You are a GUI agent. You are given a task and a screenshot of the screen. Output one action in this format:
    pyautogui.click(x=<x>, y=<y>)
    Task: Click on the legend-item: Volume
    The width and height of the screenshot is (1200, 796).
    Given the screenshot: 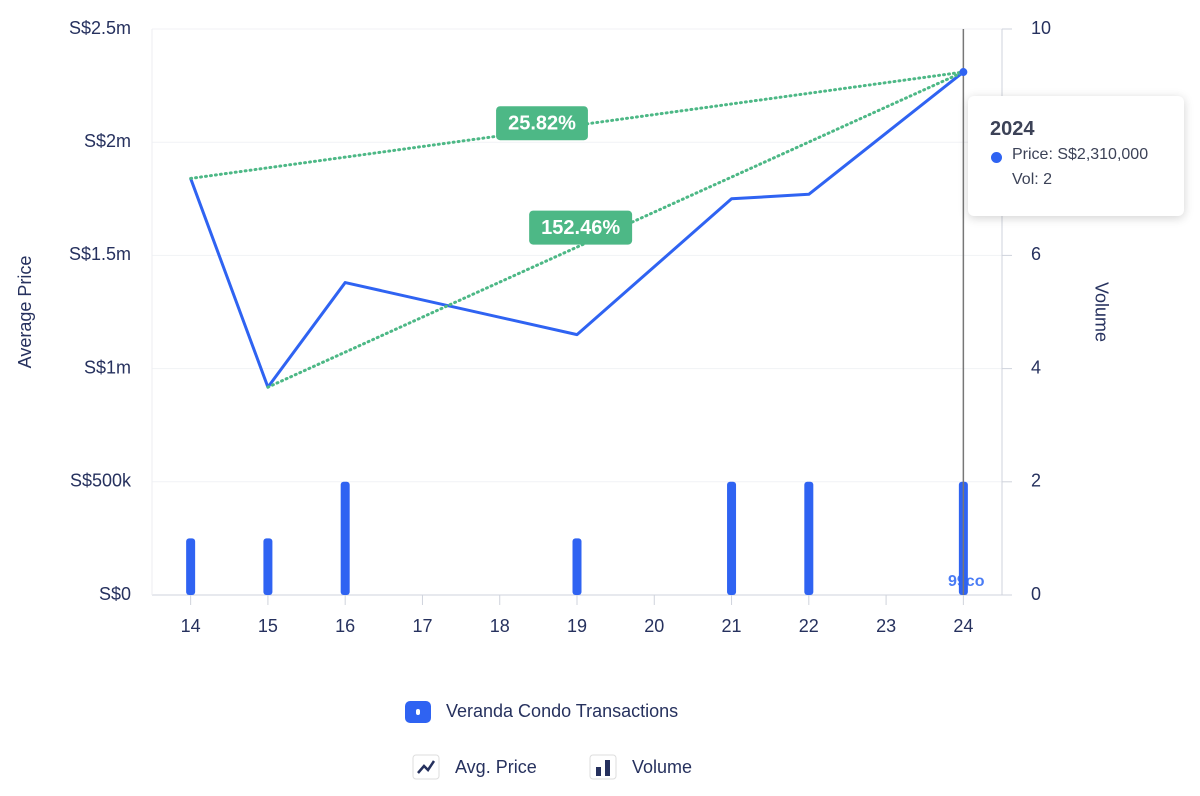 What is the action you would take?
    pyautogui.click(x=662, y=767)
    